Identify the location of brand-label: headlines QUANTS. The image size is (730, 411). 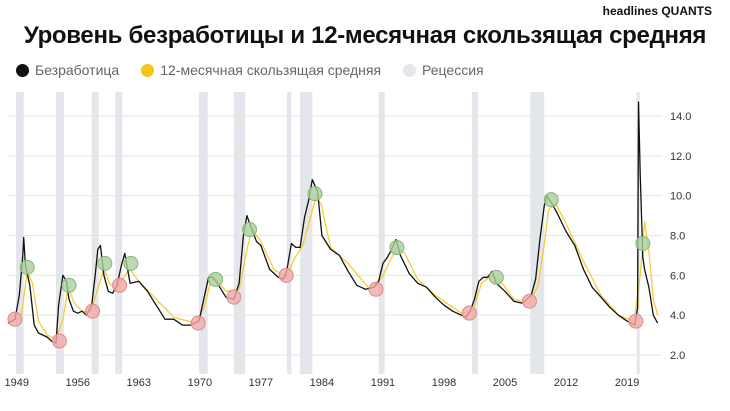
(657, 11).